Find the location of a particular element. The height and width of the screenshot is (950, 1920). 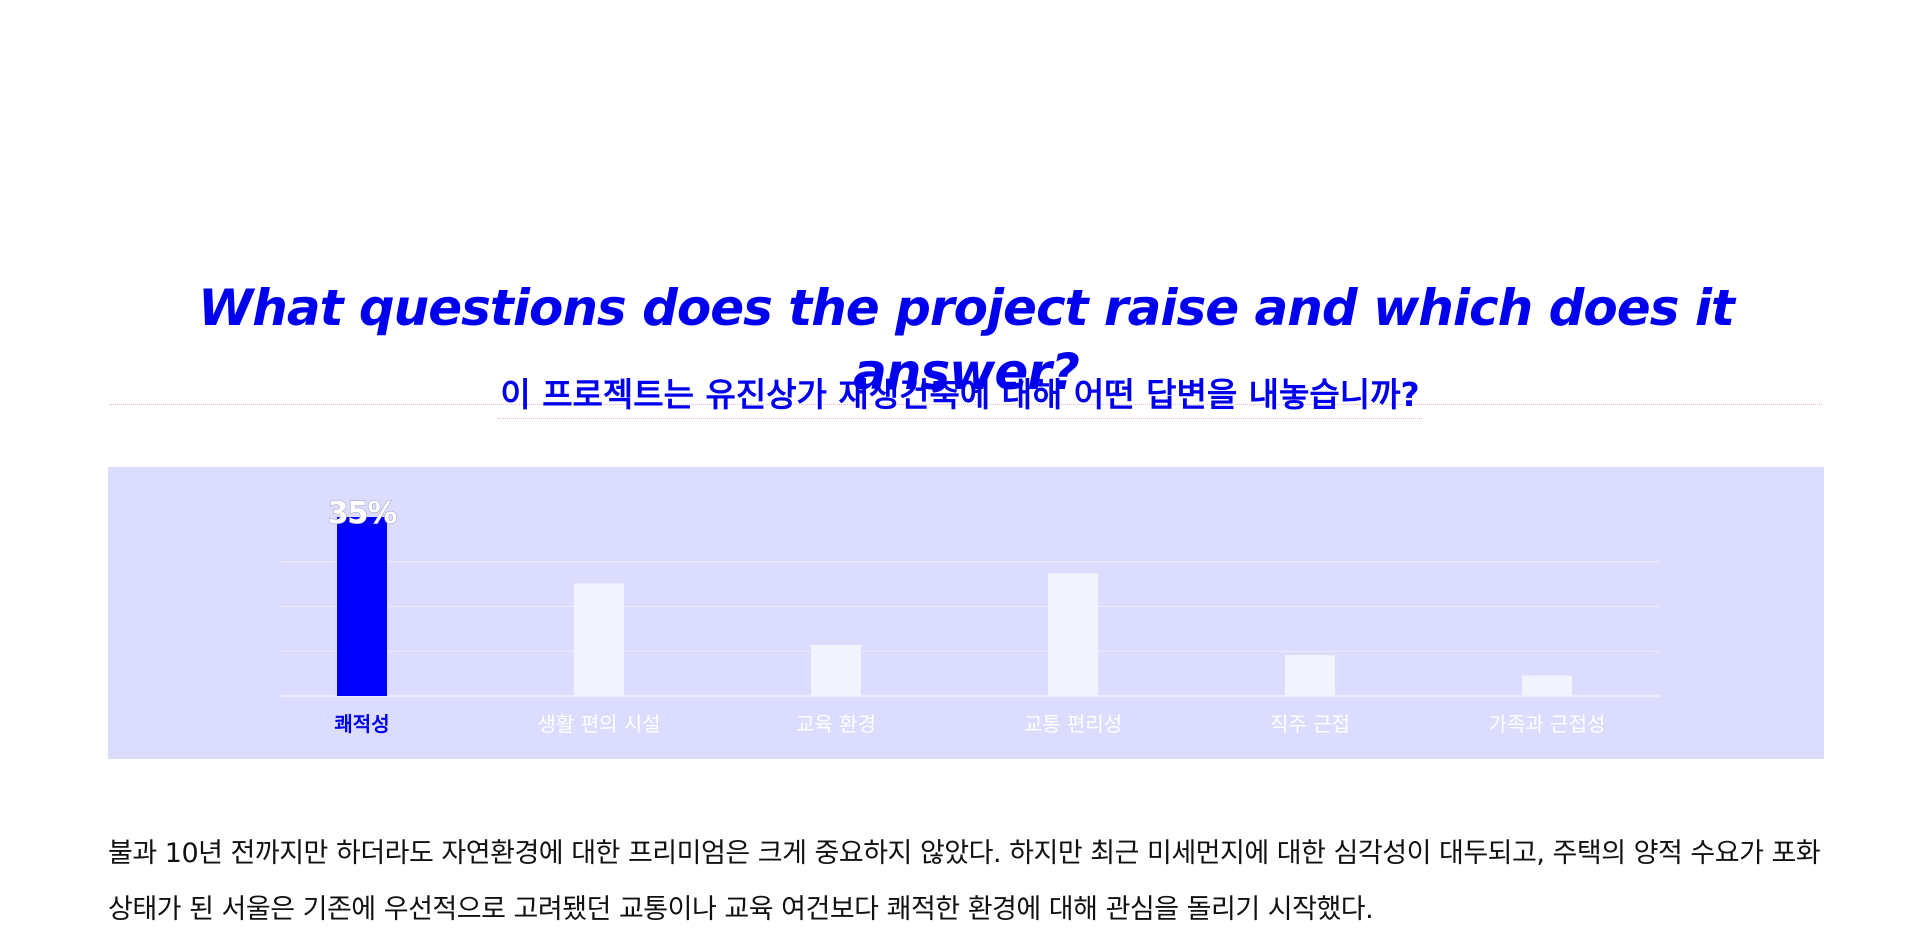

category-label-1: 쾌적성 is located at coordinates (361, 724).